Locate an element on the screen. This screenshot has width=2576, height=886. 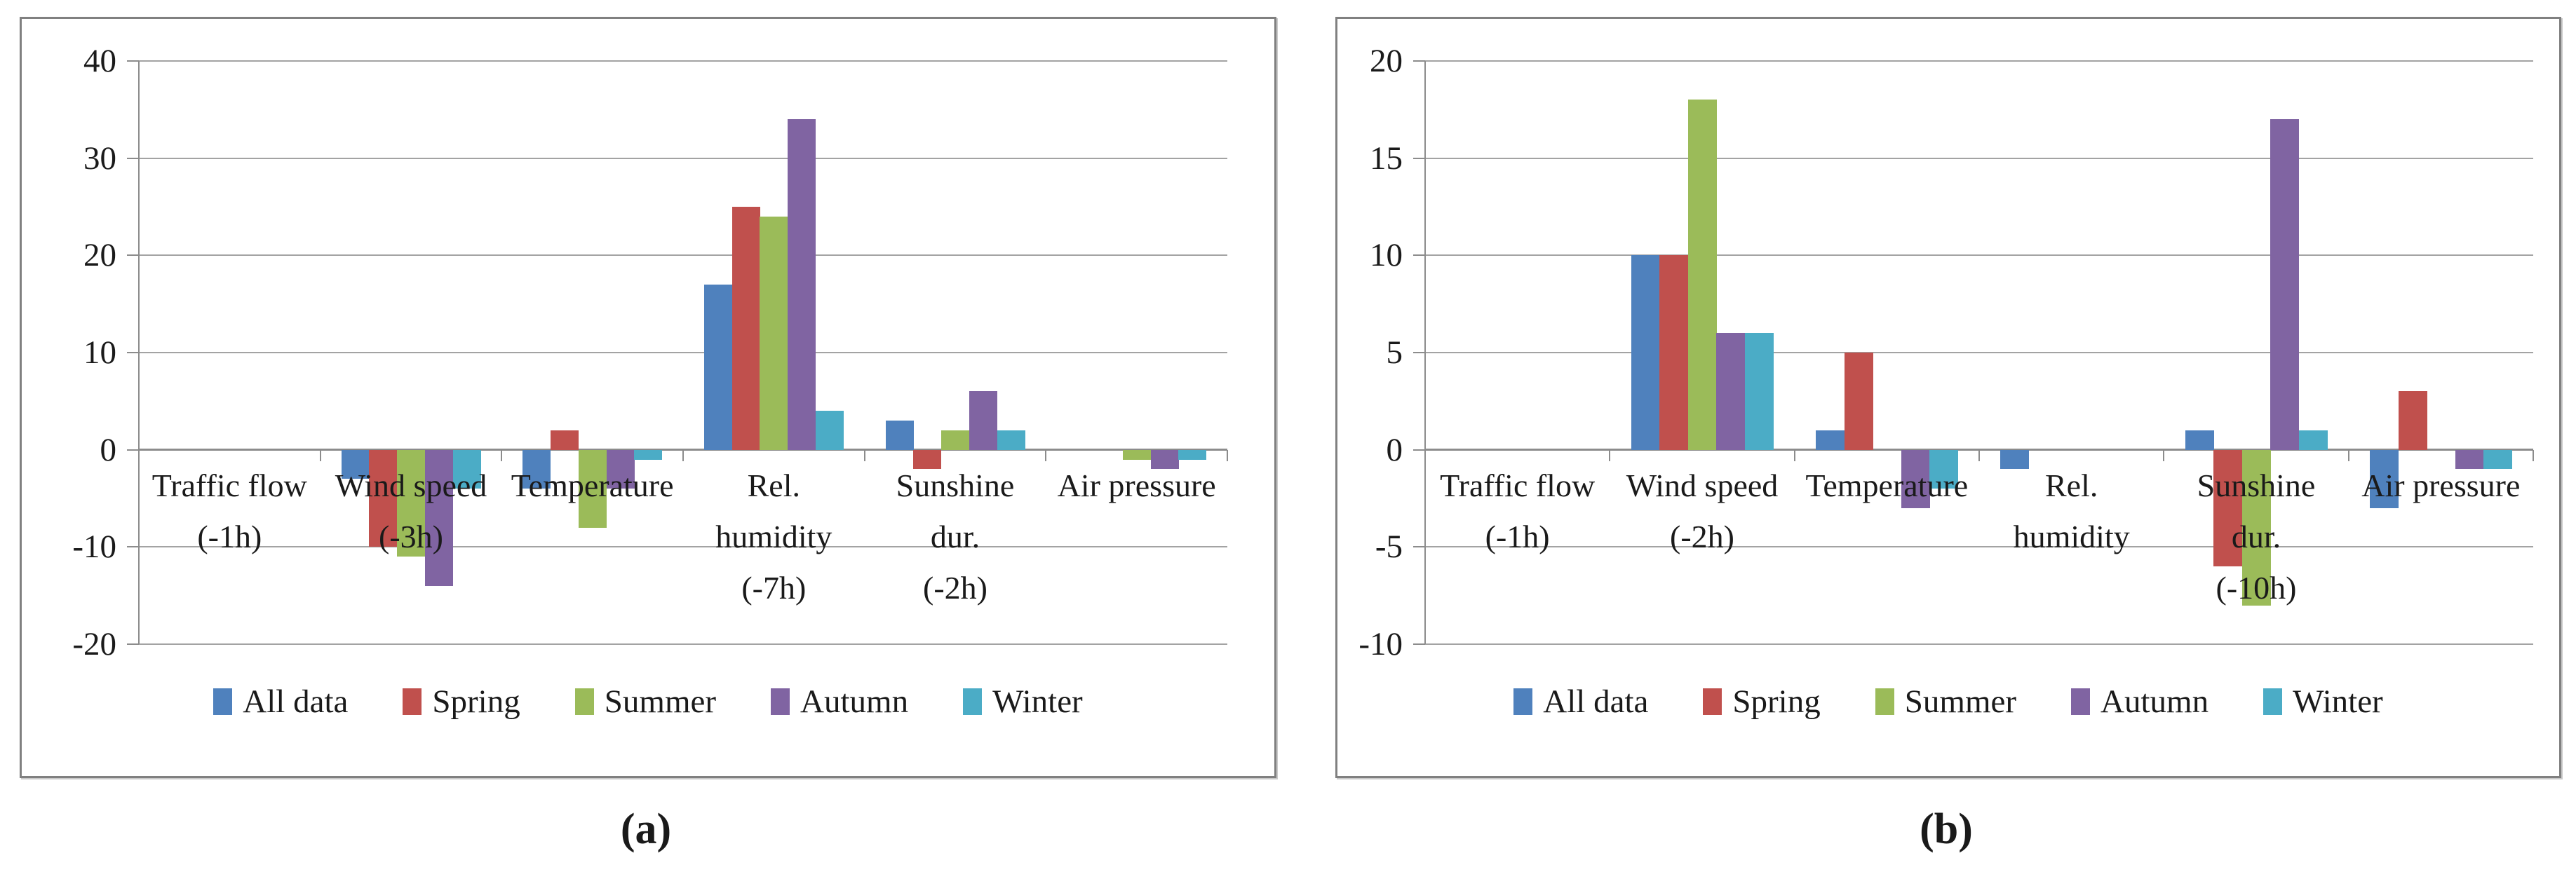
category-label: Wind speed (-3h) is located at coordinates (411, 511).